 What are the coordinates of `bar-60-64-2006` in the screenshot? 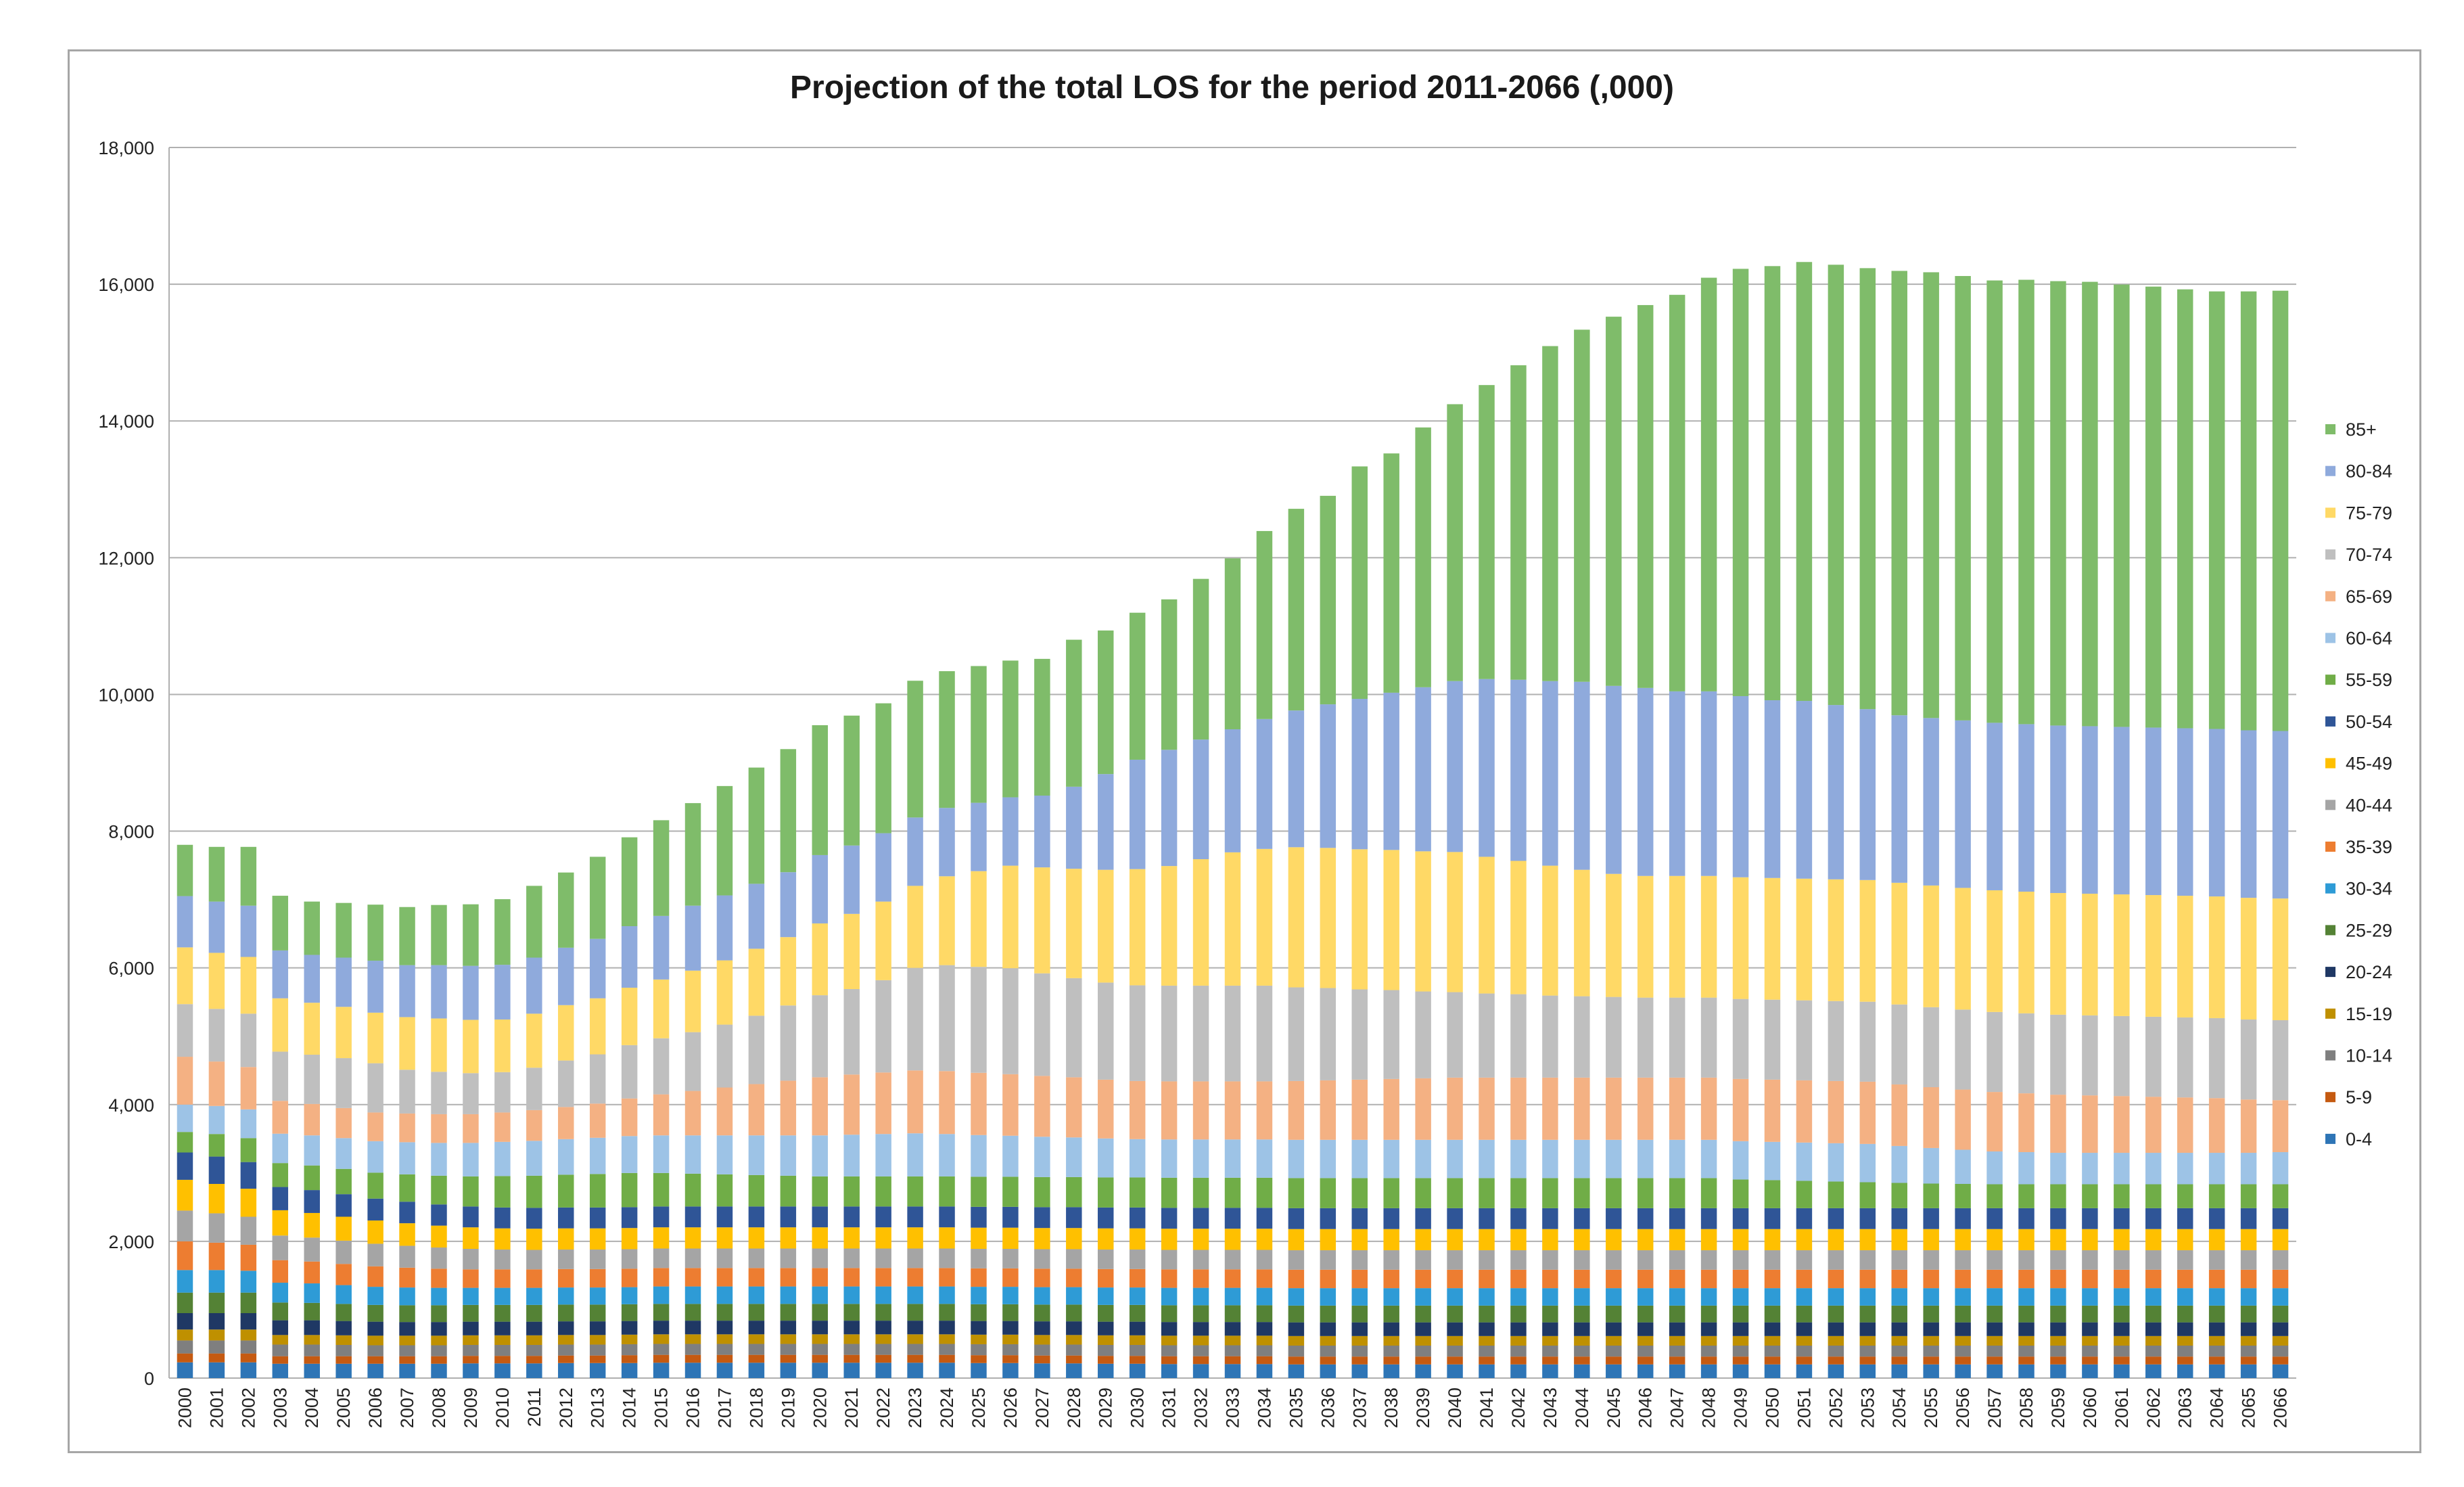 It's located at (375, 1157).